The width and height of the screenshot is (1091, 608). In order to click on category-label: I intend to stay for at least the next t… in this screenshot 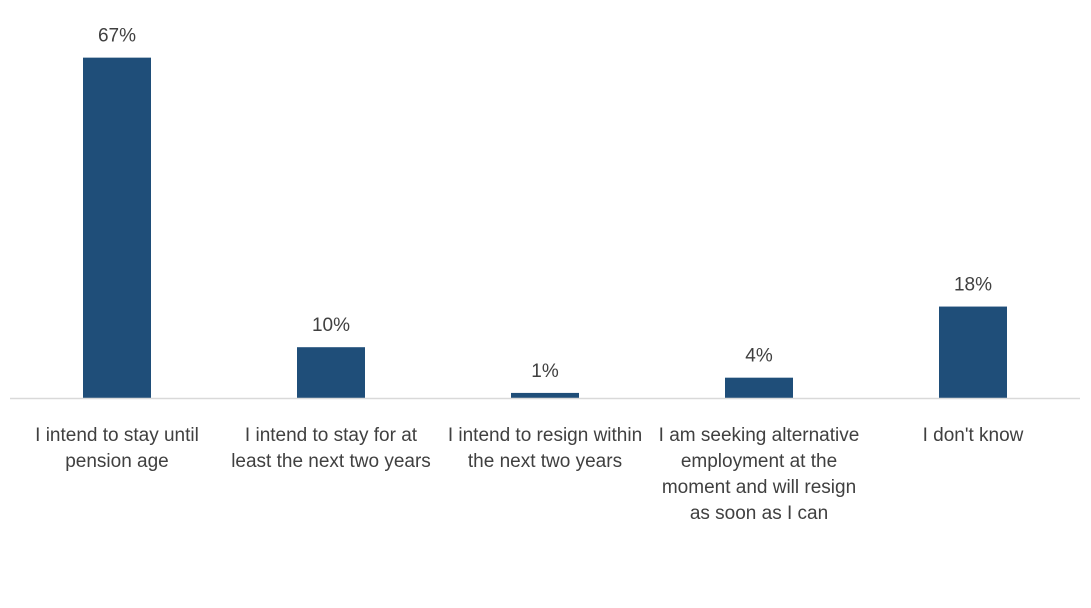, I will do `click(331, 448)`.